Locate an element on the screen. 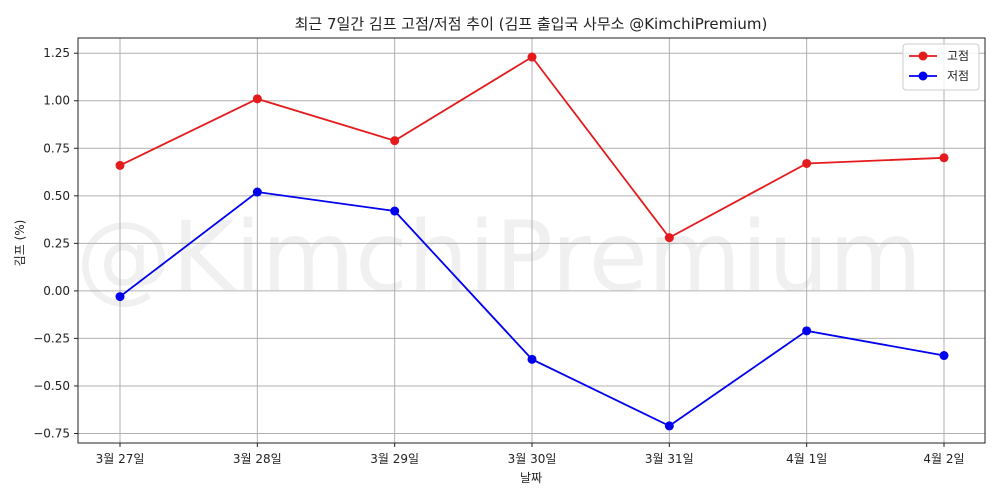 Image resolution: width=1000 pixels, height=500 pixels. x-tick-label: 3월 30일 is located at coordinates (532, 459).